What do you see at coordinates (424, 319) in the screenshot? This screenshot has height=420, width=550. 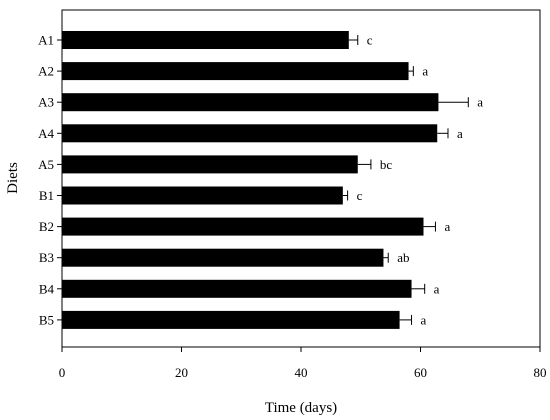 I see `significance-label-b5: a` at bounding box center [424, 319].